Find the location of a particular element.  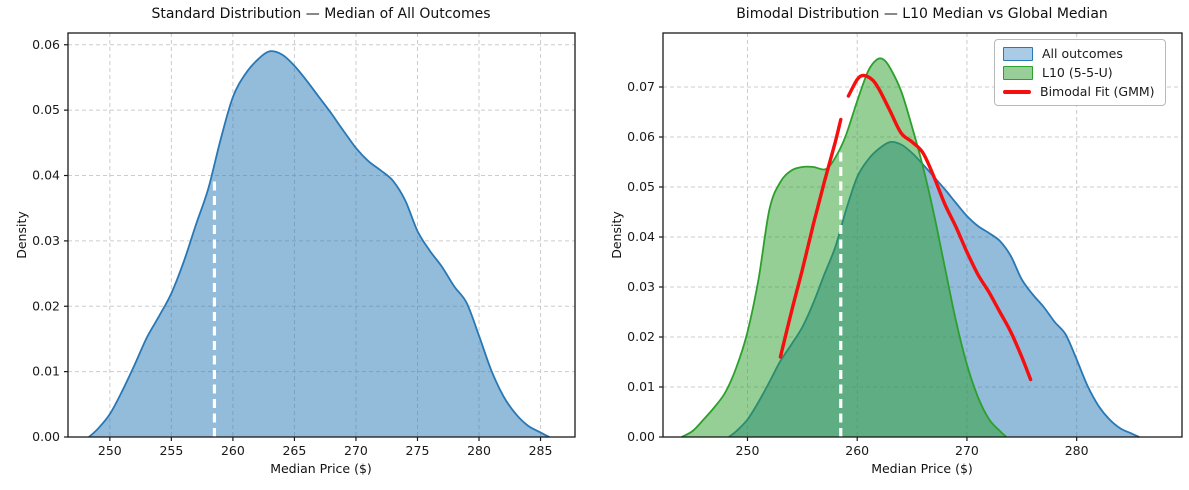

right-x-axis-label: Median Price ($) is located at coordinates (922, 468).